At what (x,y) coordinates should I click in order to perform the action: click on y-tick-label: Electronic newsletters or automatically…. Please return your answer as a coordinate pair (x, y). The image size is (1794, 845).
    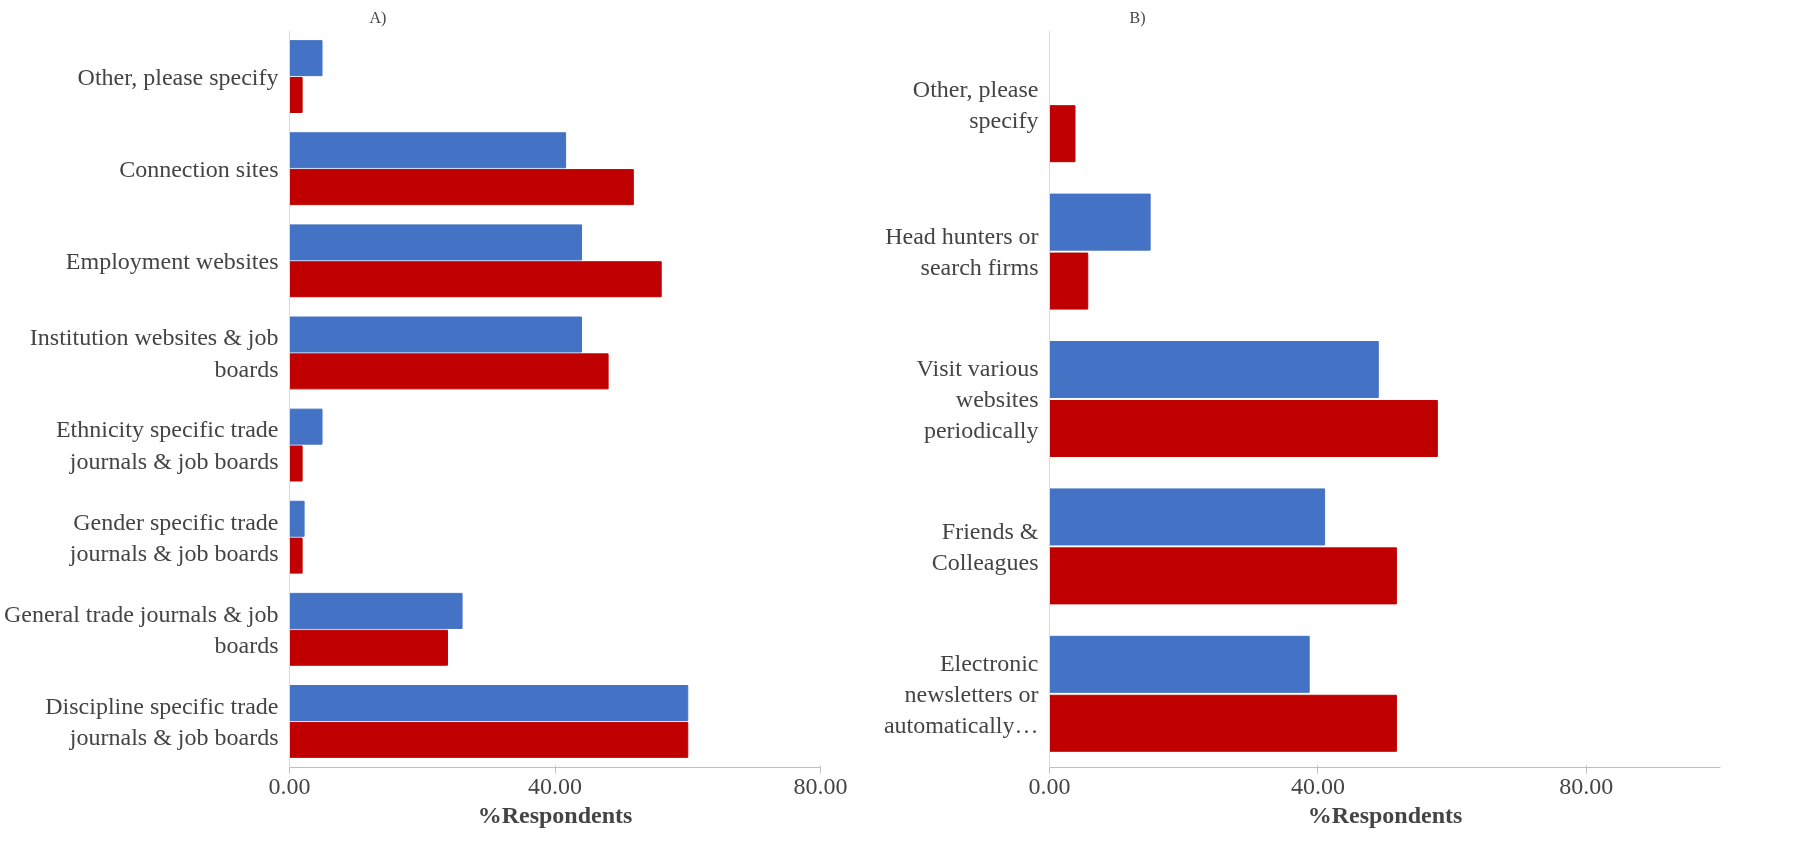
    Looking at the image, I should click on (961, 693).